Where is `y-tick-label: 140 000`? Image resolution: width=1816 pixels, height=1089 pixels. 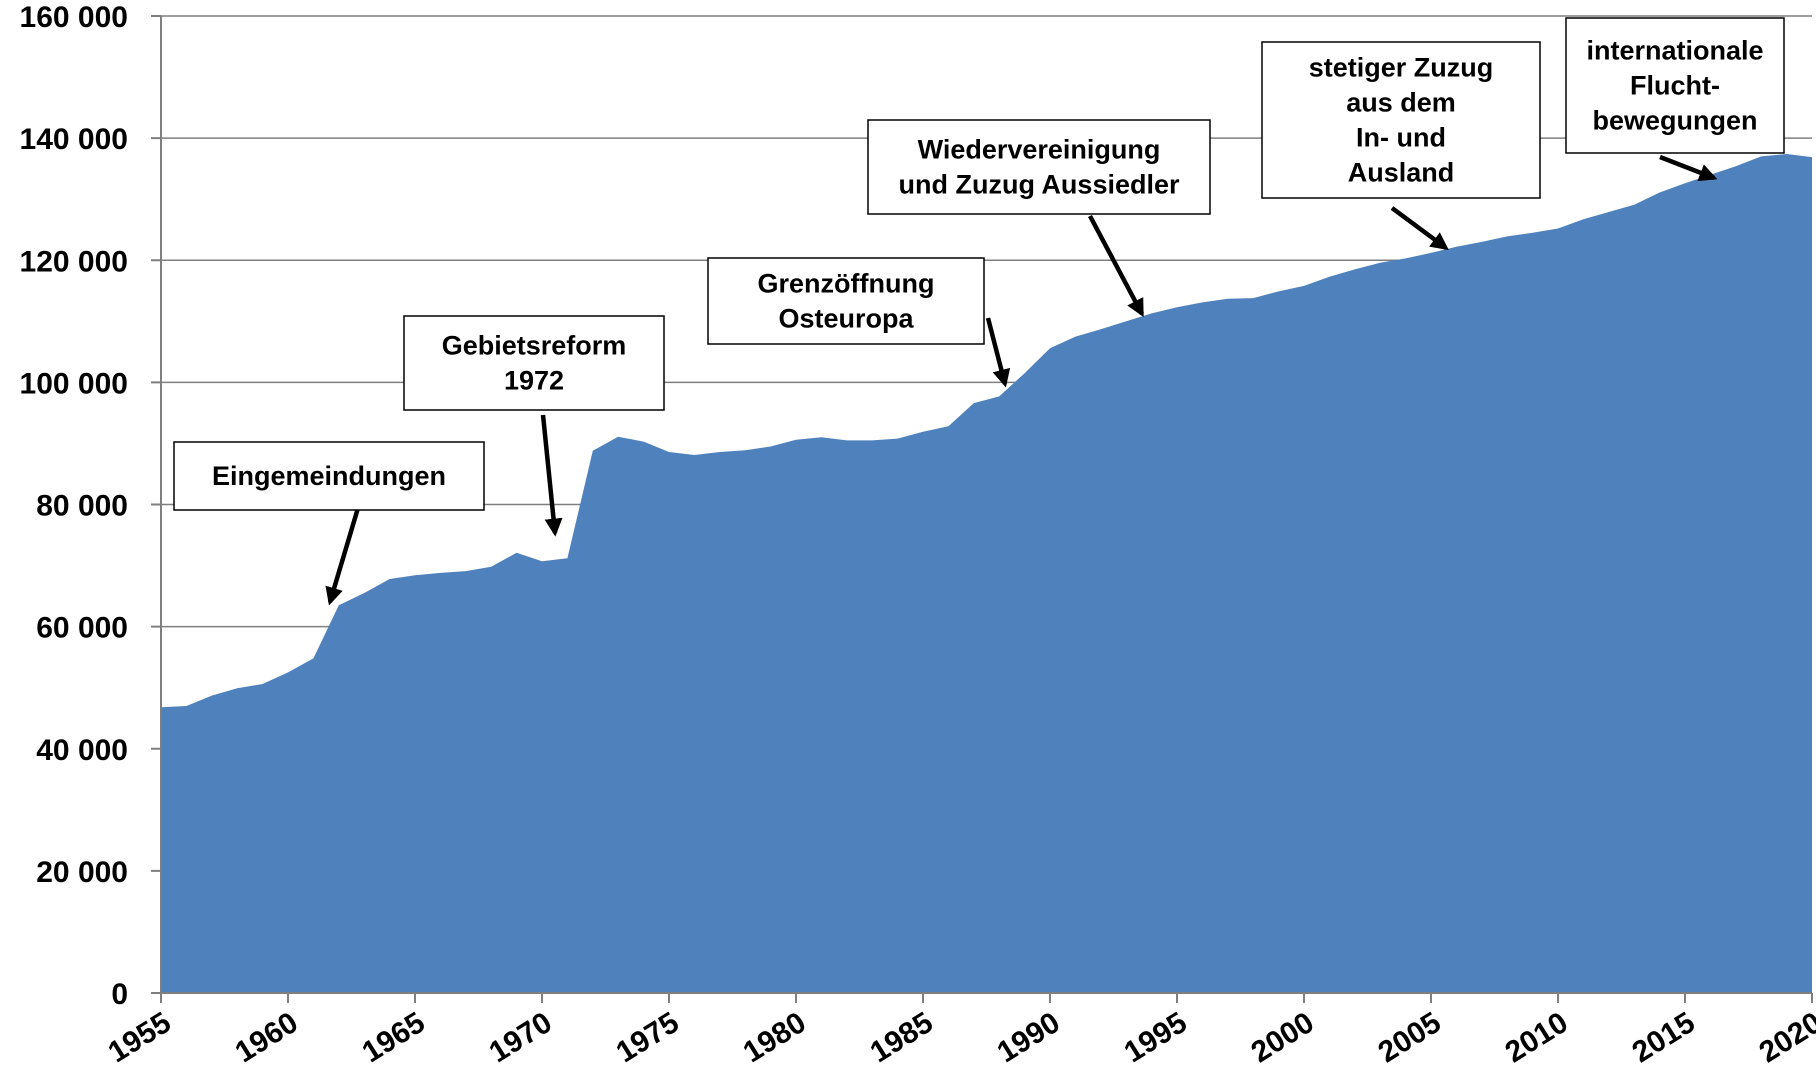 y-tick-label: 140 000 is located at coordinates (74, 139).